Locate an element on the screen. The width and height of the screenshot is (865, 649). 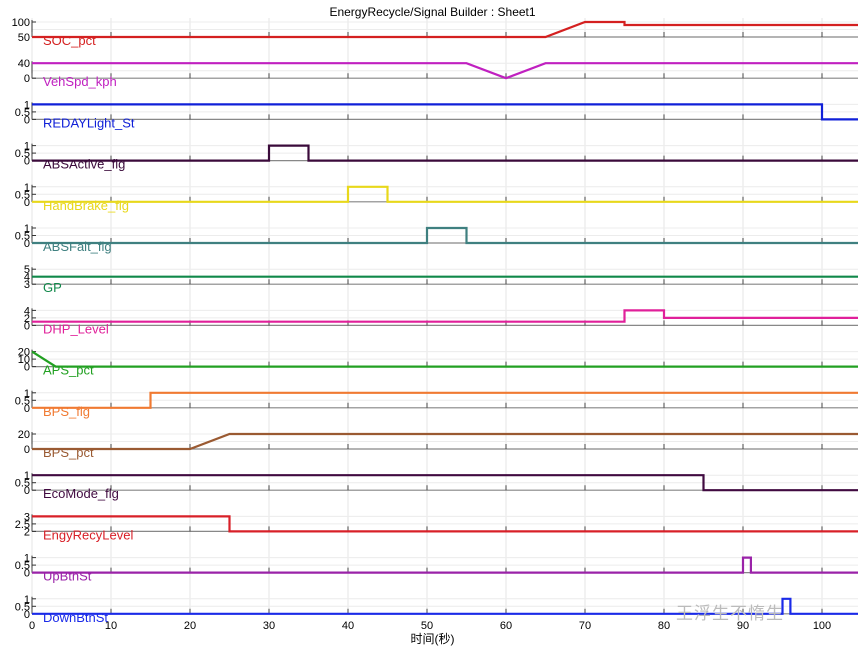
x-tick-label: 50 is located at coordinates (427, 626).